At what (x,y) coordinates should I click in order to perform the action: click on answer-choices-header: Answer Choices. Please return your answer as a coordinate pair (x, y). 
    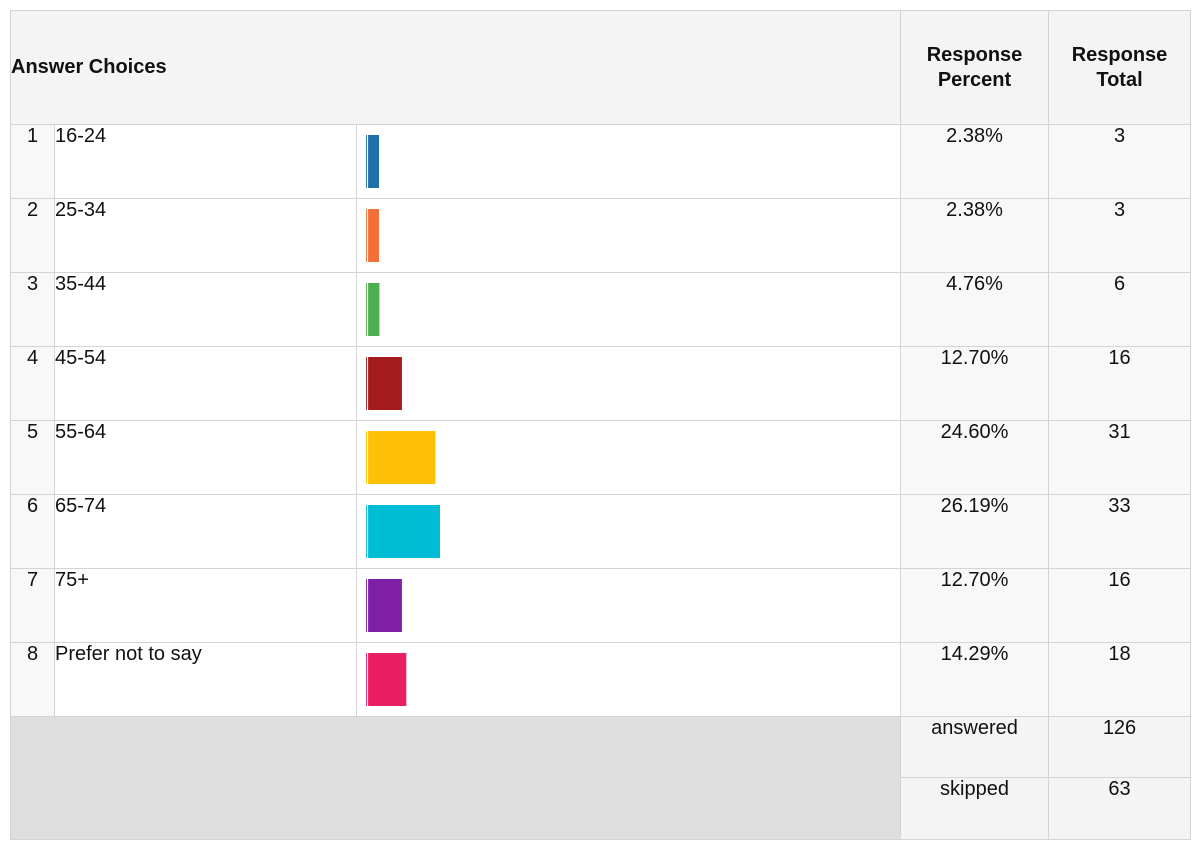
    Looking at the image, I should click on (455, 67).